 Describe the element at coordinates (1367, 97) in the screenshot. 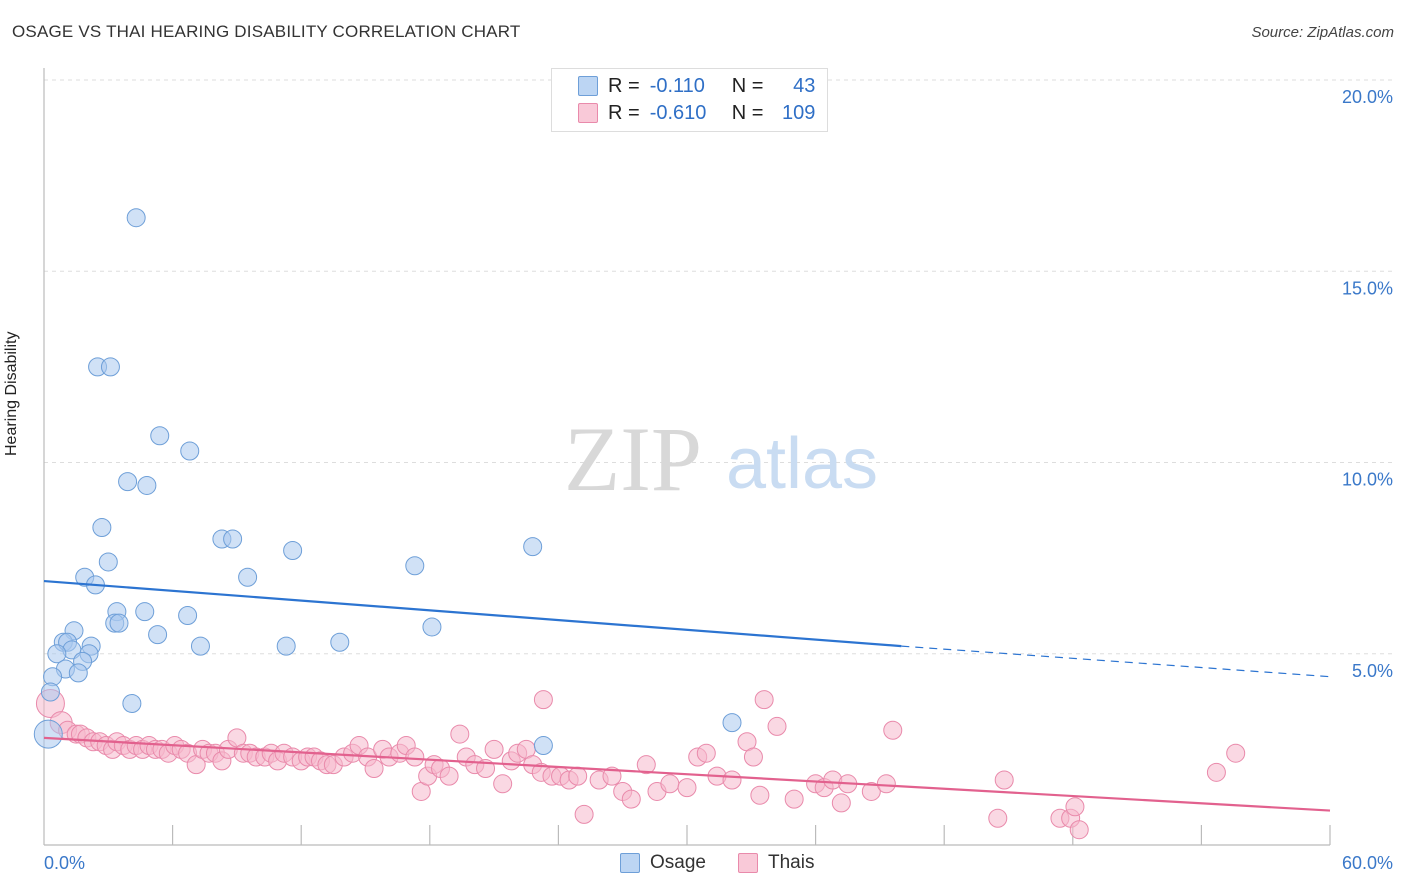

I see `y-tick-label: 20.0%` at that location.